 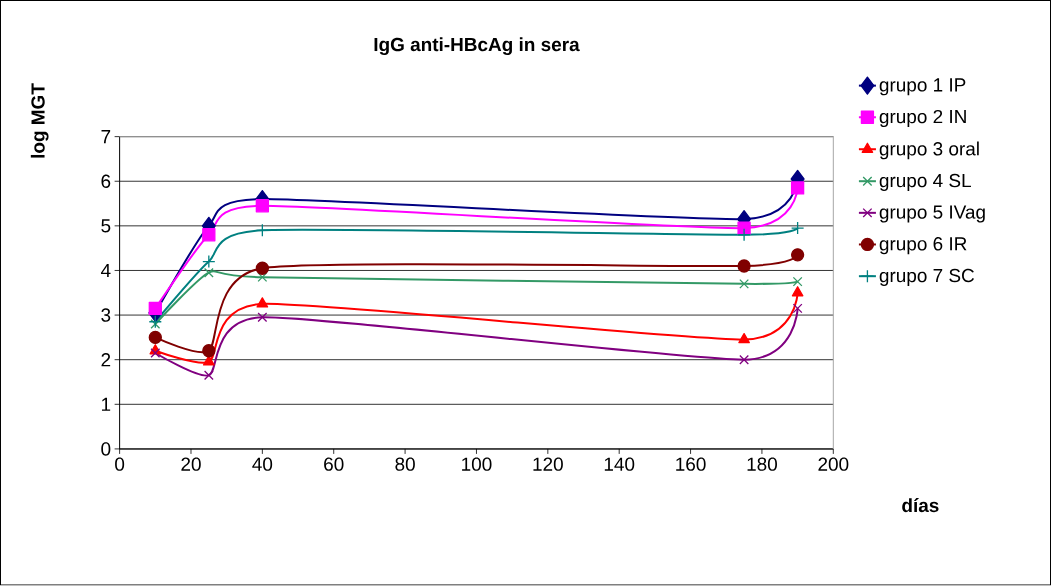 I want to click on x-axis-title: días, so click(x=920, y=505).